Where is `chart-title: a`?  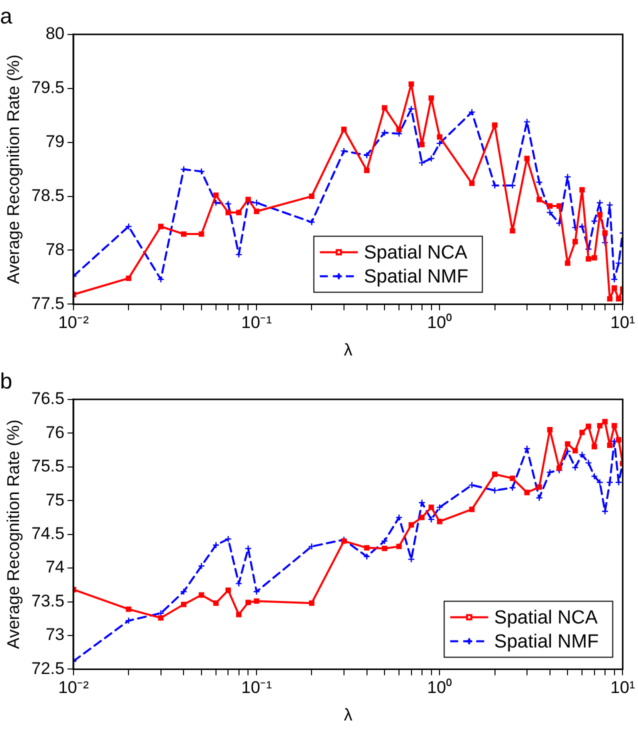 chart-title: a is located at coordinates (6, 15).